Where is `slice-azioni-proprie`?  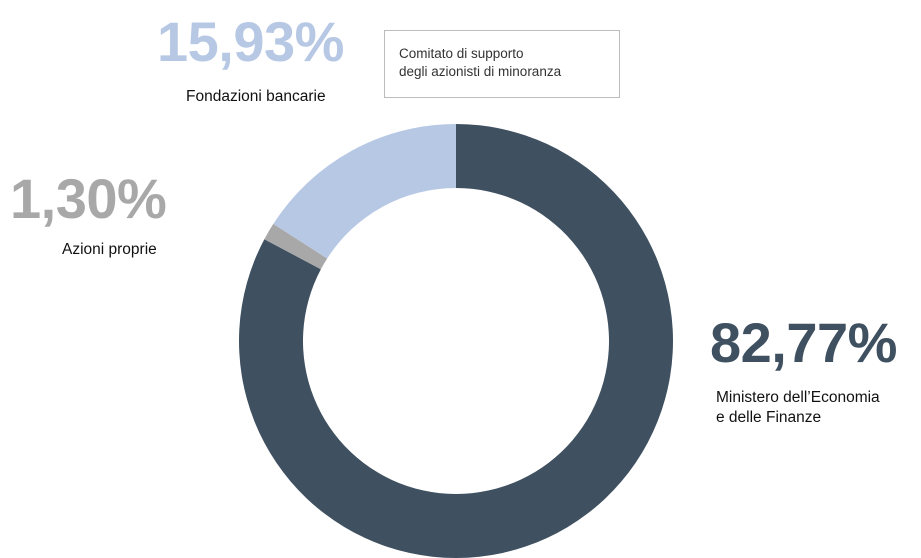
slice-azioni-proprie is located at coordinates (296, 246).